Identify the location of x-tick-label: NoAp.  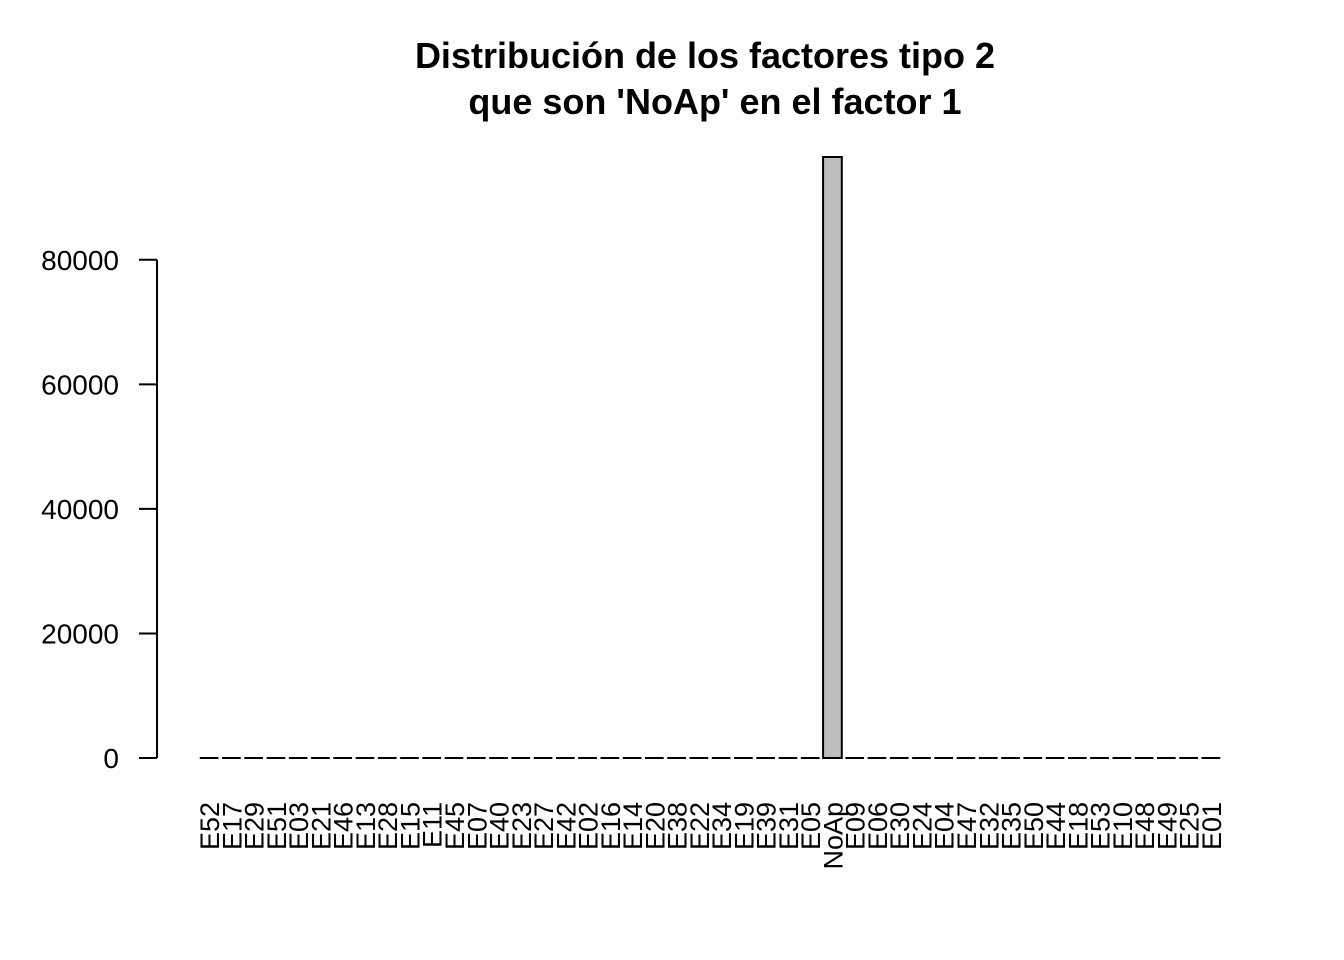
(833, 836).